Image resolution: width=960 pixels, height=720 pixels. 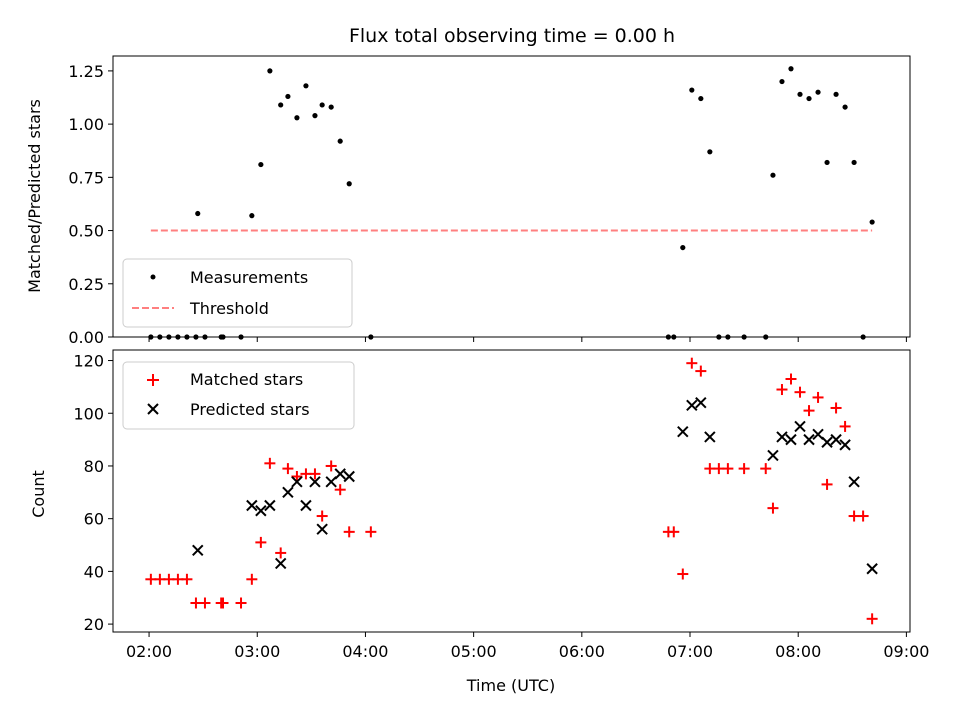 I want to click on legend-predicted-label: Predicted stars, so click(x=250, y=409).